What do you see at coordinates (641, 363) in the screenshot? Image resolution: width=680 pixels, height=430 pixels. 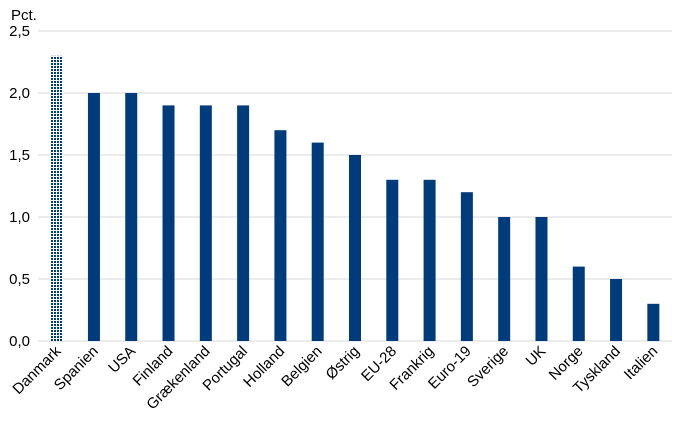 I see `x-tick-label: Italien` at bounding box center [641, 363].